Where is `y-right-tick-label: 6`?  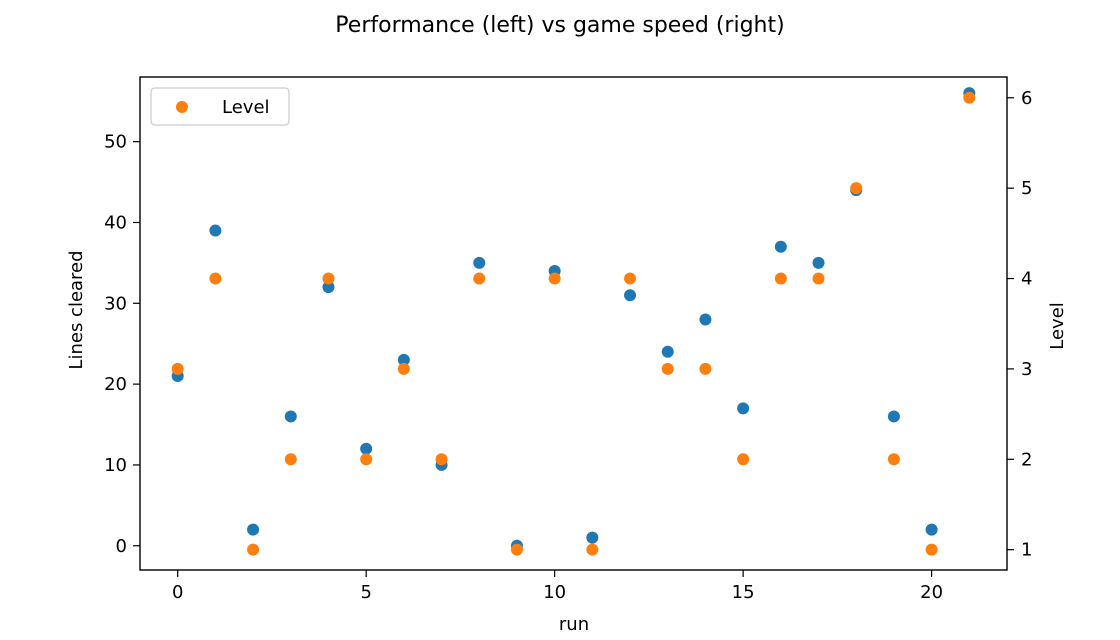 y-right-tick-label: 6 is located at coordinates (1026, 98).